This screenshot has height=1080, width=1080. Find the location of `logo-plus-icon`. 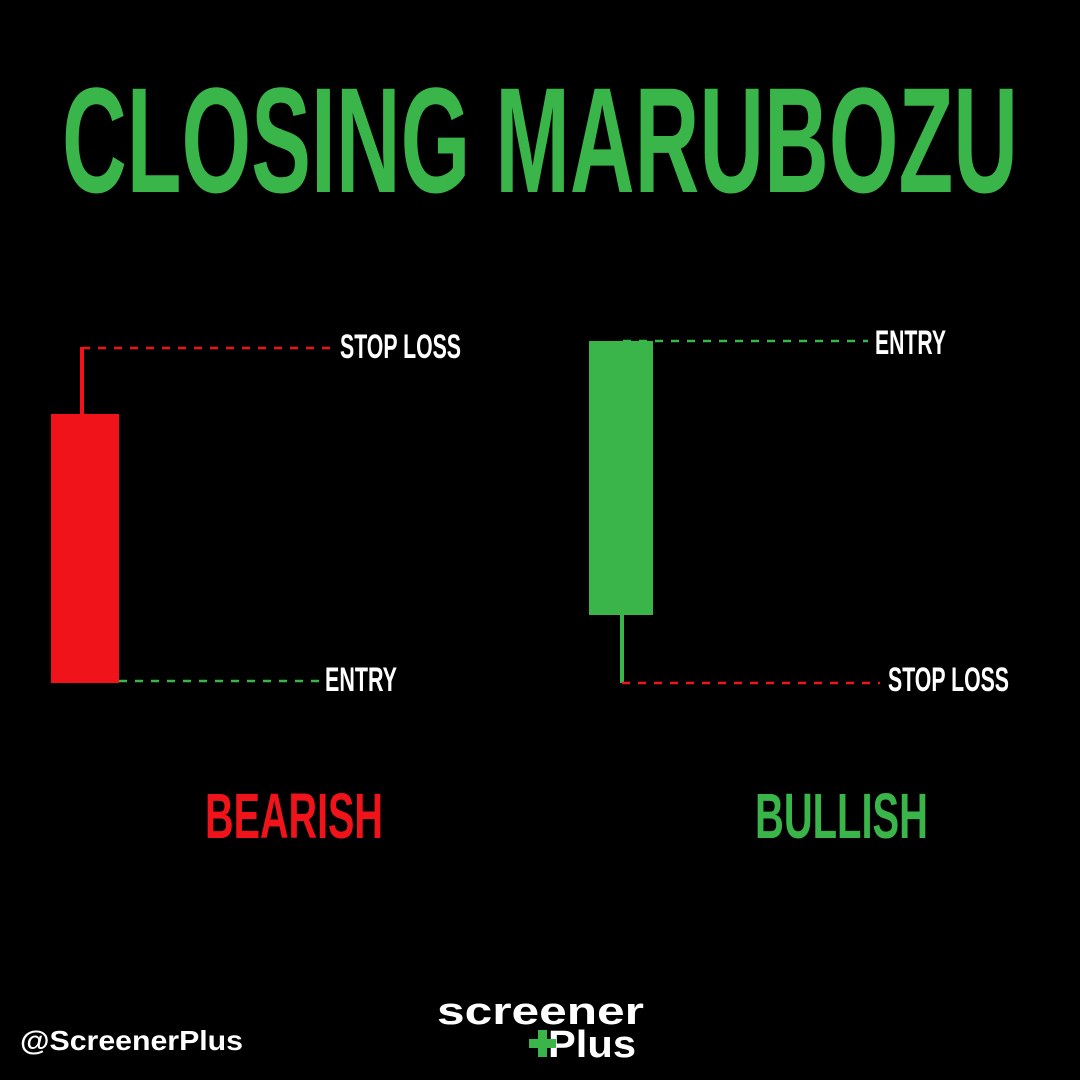

logo-plus-icon is located at coordinates (542, 1043).